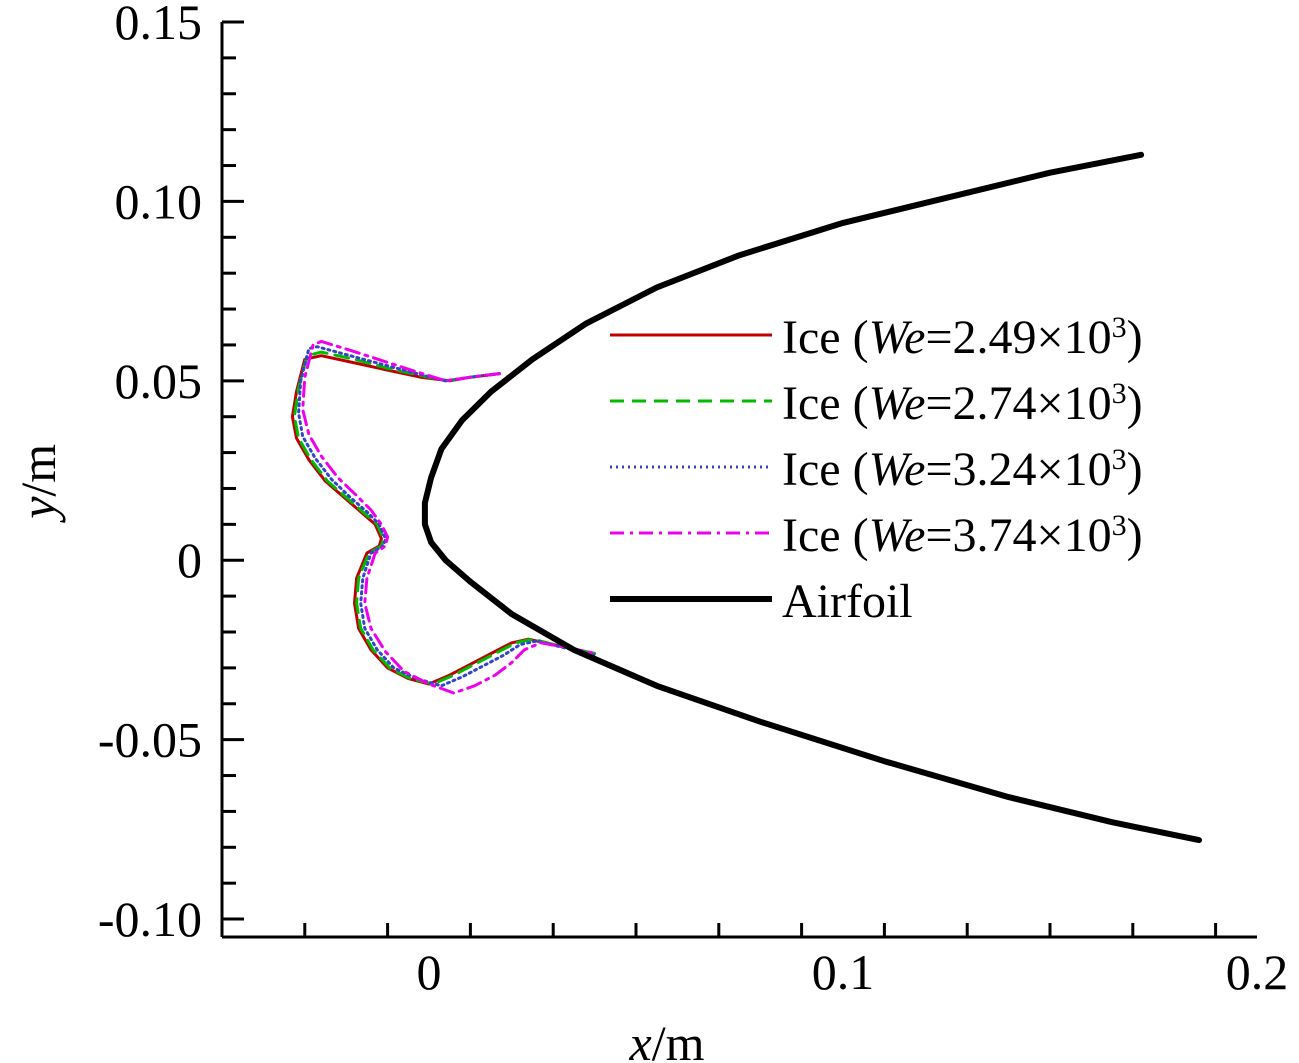  What do you see at coordinates (38, 470) in the screenshot?
I see `y-axis-unit: /m` at bounding box center [38, 470].